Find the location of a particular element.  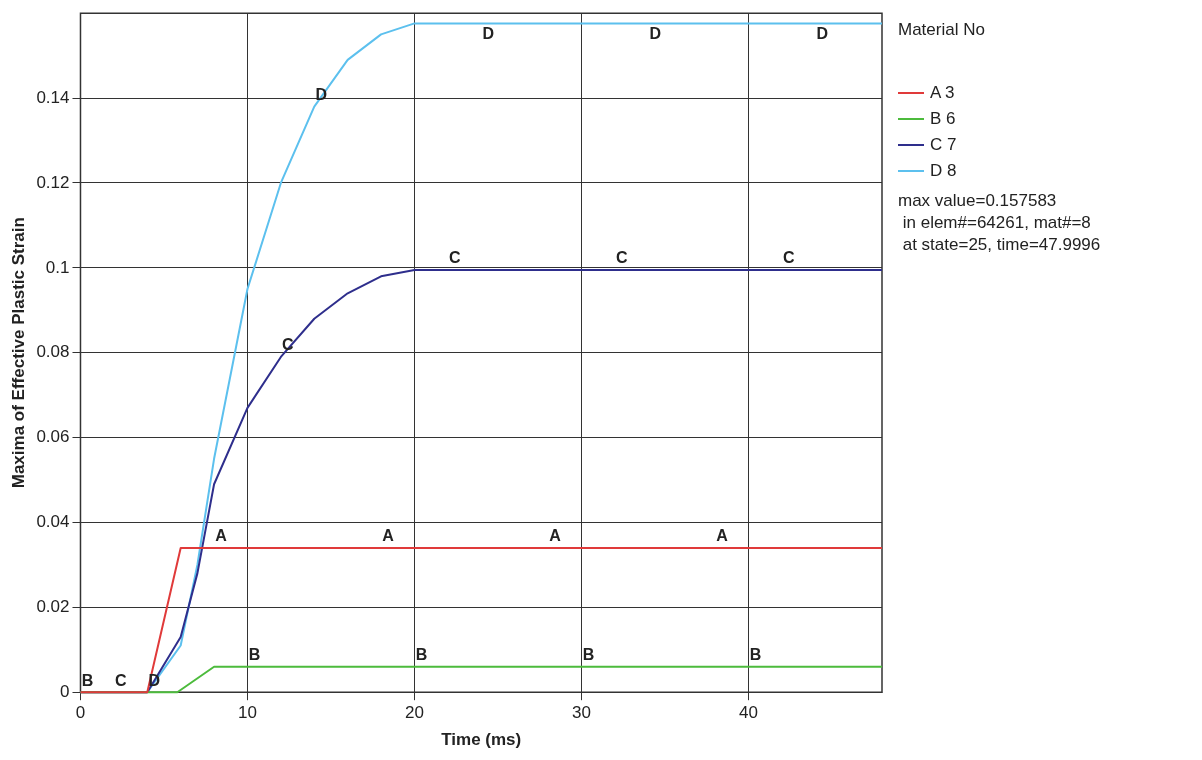

y-tick-label: 0.06 is located at coordinates (53, 437).